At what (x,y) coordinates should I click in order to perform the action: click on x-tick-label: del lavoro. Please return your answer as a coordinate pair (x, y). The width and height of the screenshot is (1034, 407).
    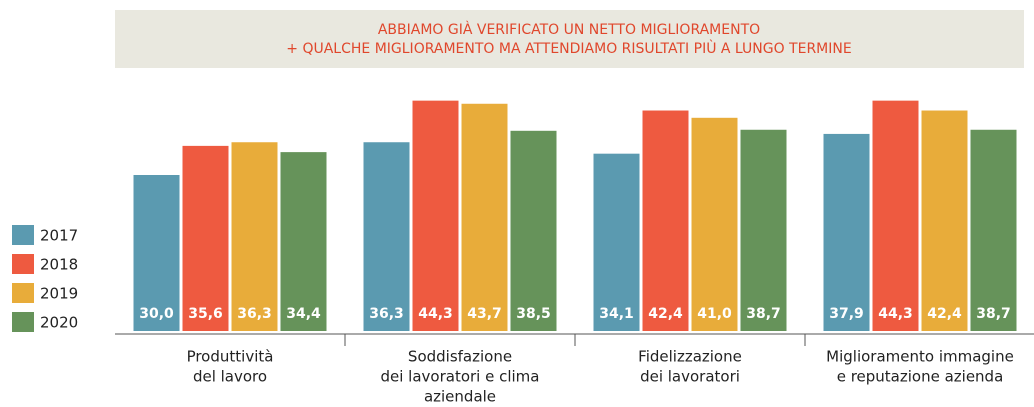
    Looking at the image, I should click on (230, 377).